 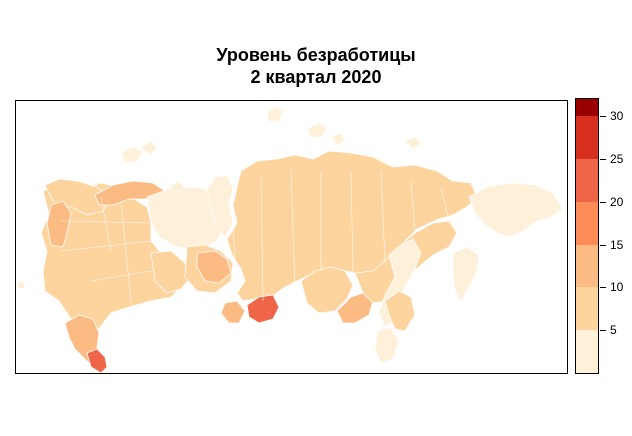 What do you see at coordinates (220, 206) in the screenshot?
I see `region-yamal` at bounding box center [220, 206].